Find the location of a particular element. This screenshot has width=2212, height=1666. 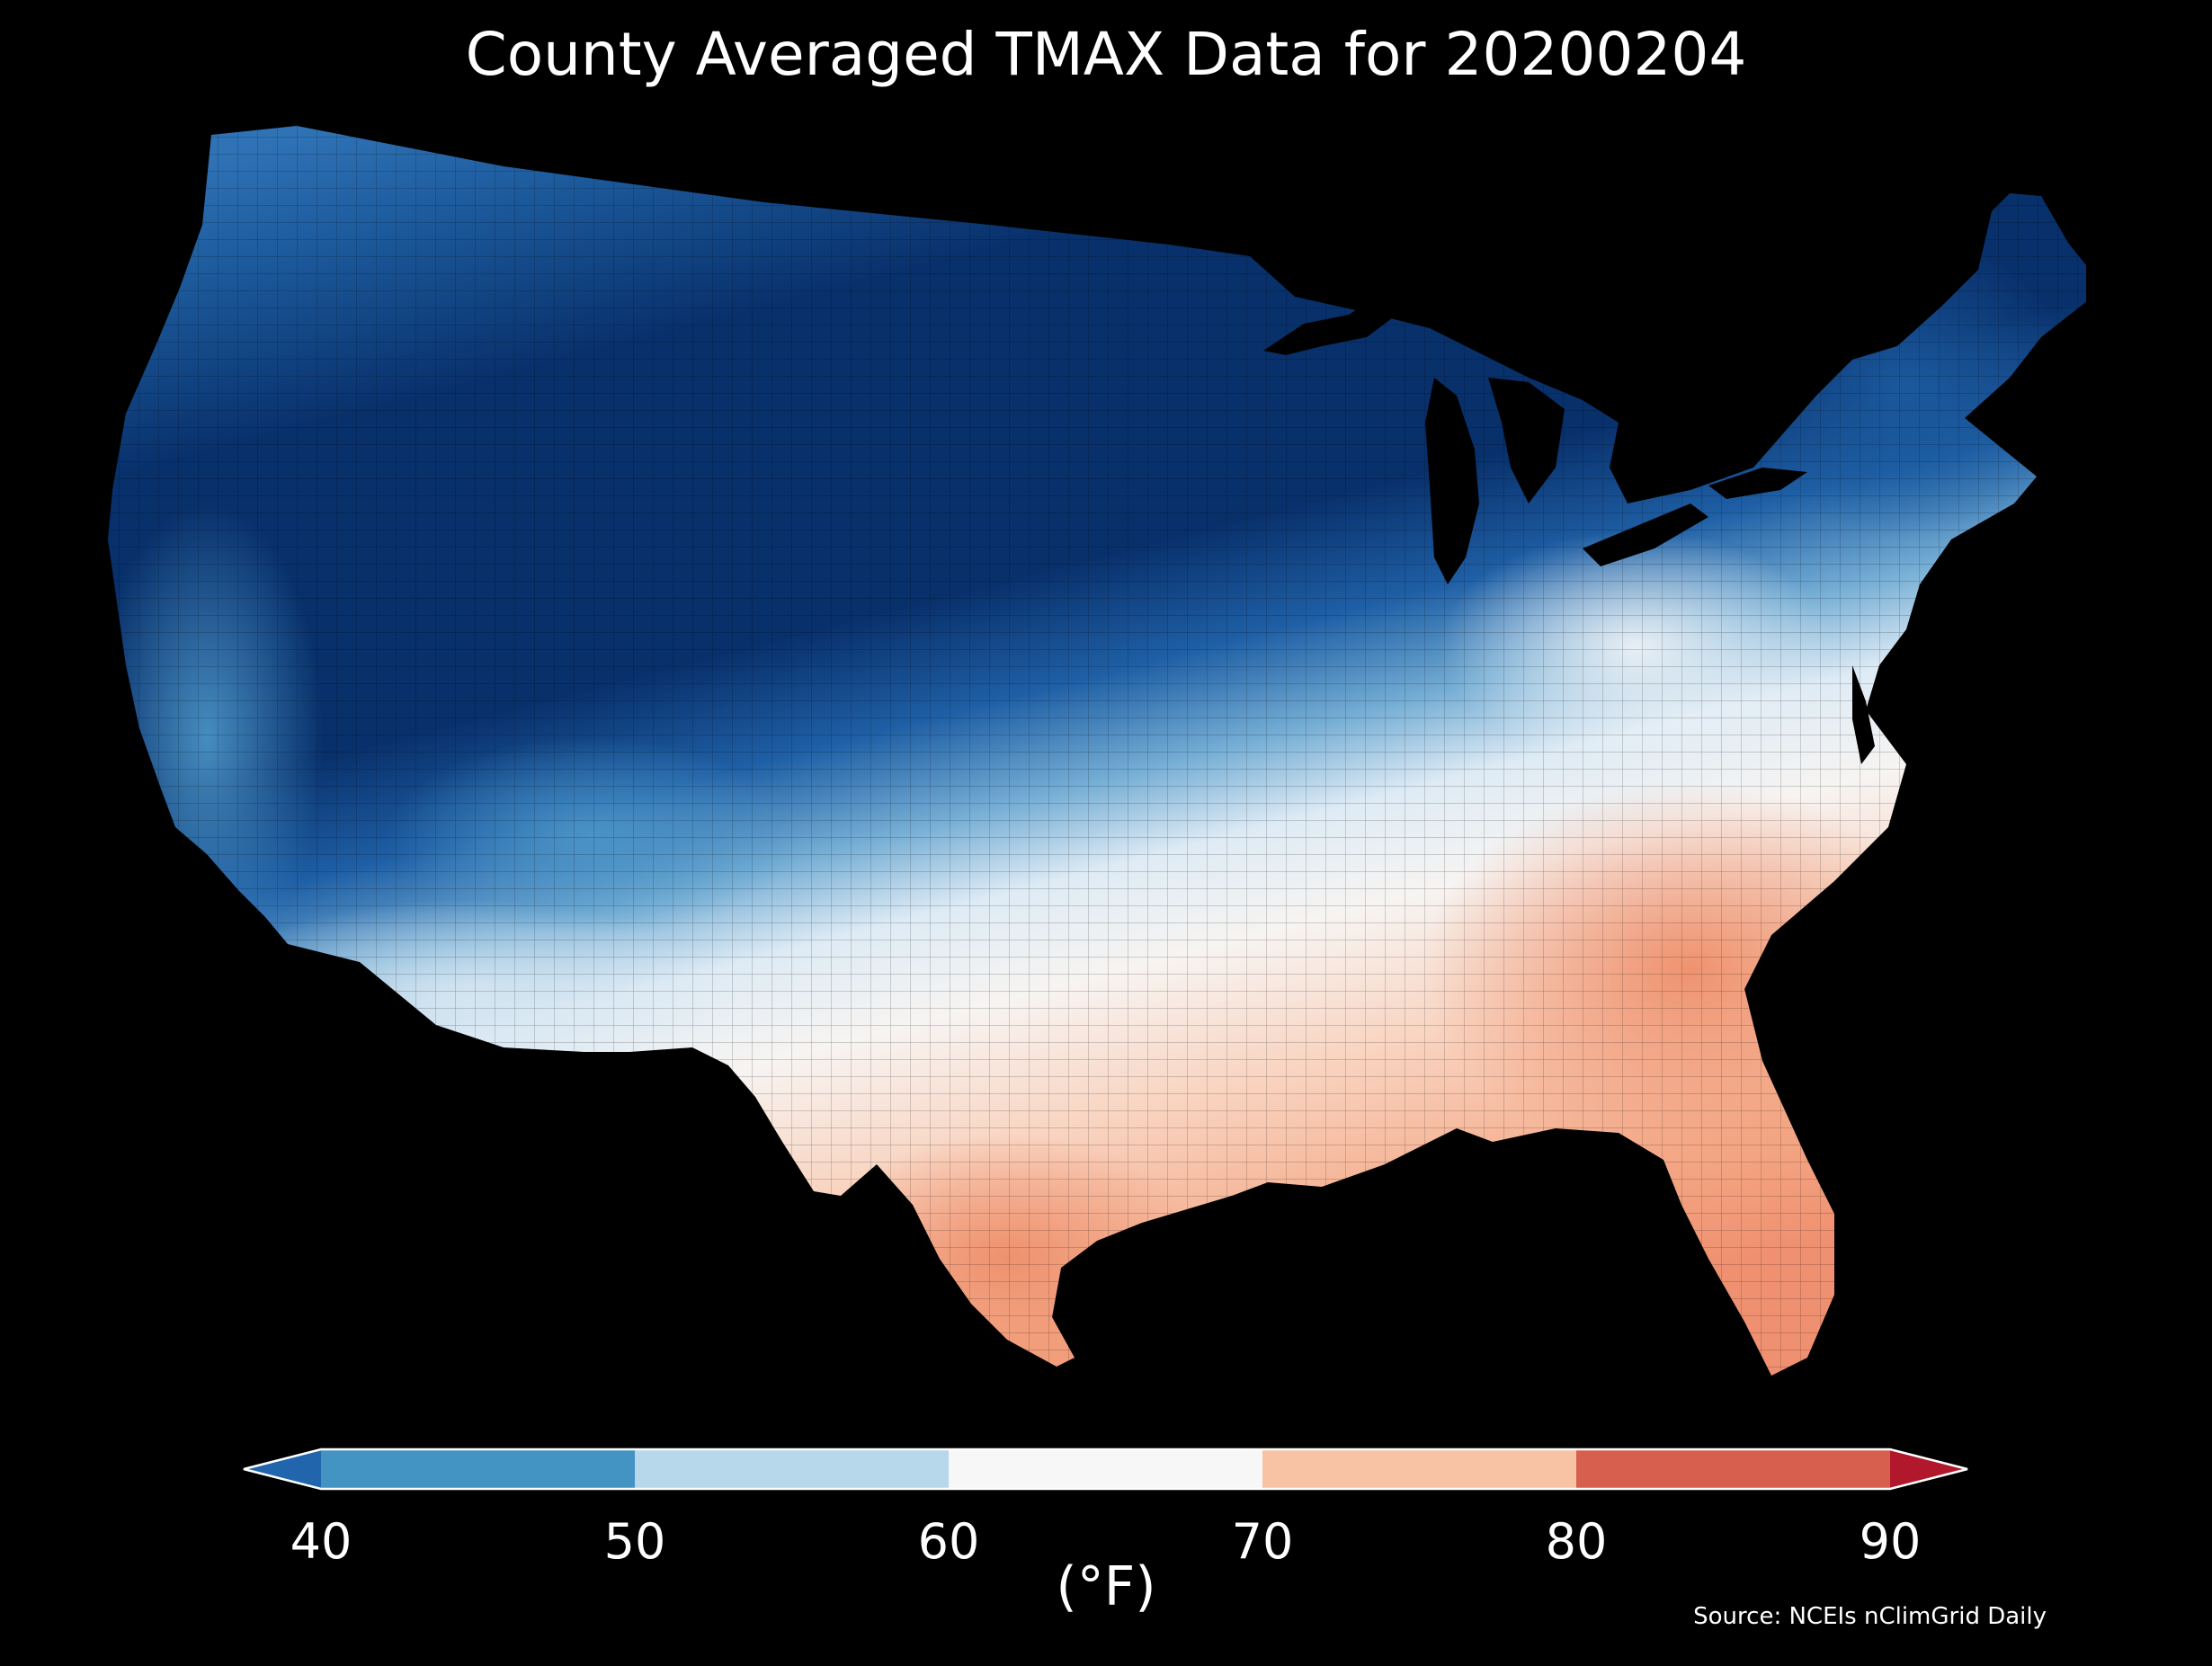

colorbar-extend-low is located at coordinates (282, 1469).